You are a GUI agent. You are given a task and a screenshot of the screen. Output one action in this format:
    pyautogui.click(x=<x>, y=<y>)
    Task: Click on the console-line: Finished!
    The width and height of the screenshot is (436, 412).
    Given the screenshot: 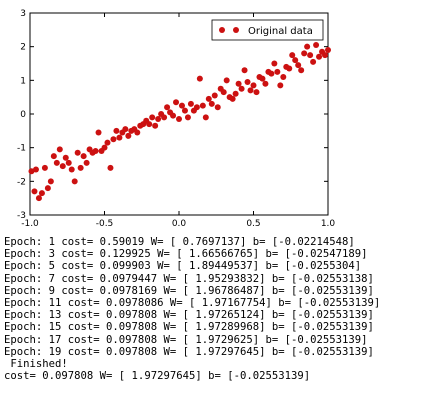 What is the action you would take?
    pyautogui.click(x=36, y=364)
    